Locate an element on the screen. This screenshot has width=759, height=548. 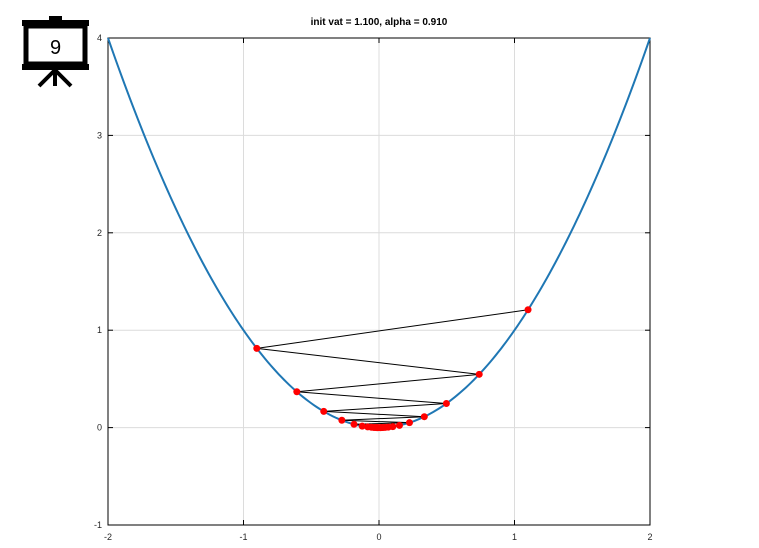
iterate-lines is located at coordinates (392, 369).